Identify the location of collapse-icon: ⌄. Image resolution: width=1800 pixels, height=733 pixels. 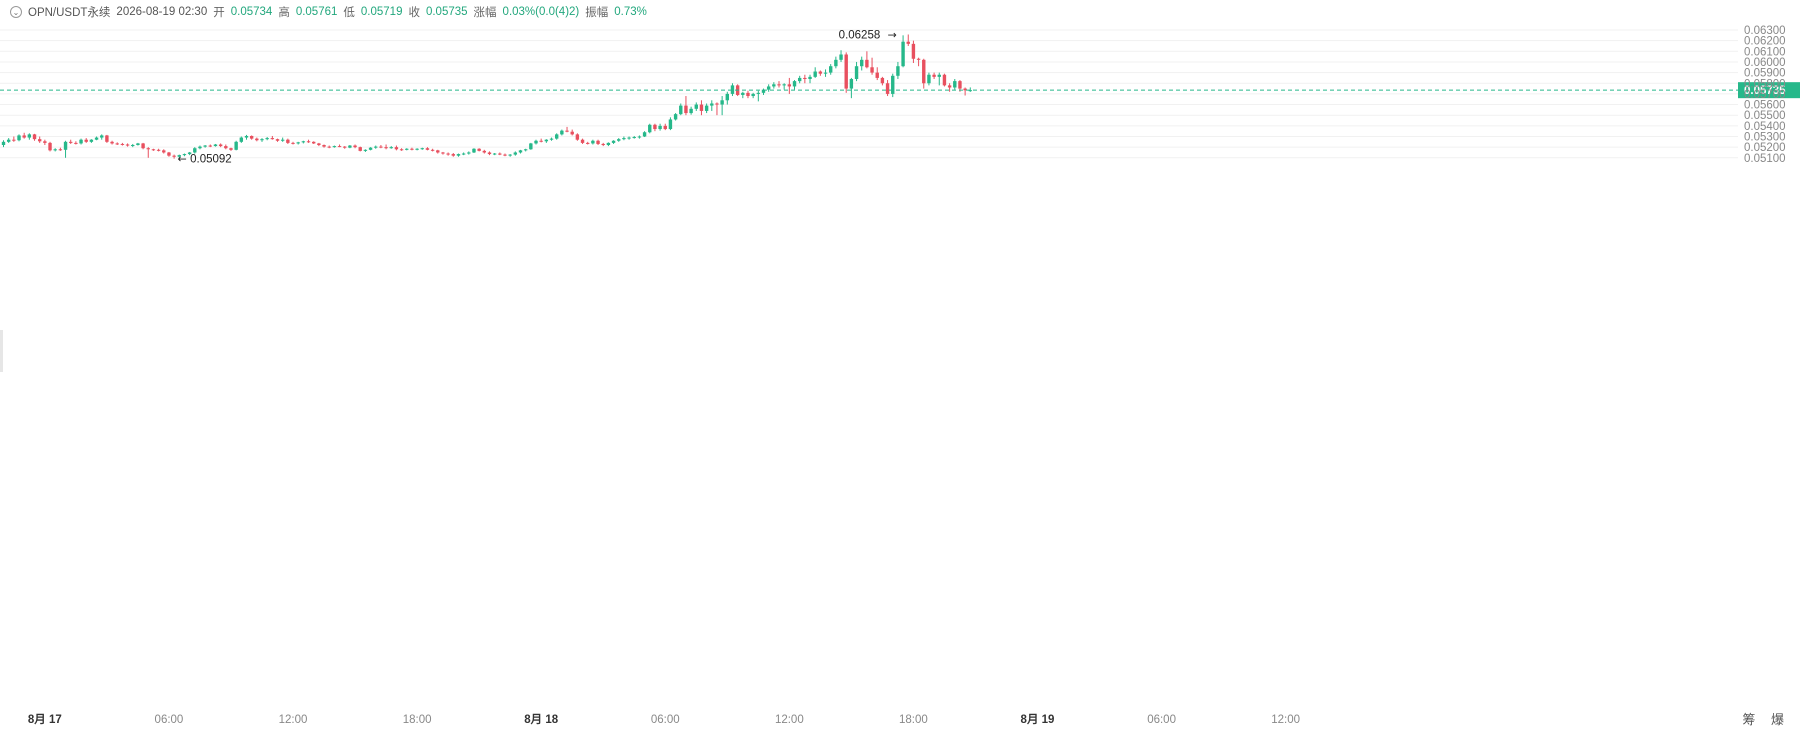
(16, 12).